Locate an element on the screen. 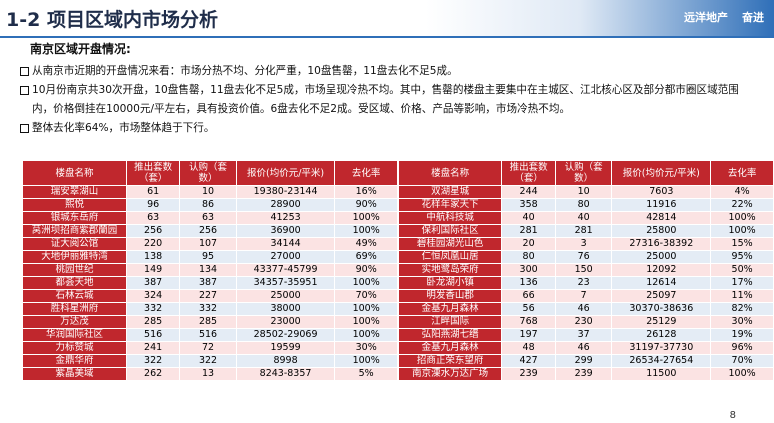 This screenshot has height=423, width=774. table-cell: 26534-27654 is located at coordinates (661, 361).